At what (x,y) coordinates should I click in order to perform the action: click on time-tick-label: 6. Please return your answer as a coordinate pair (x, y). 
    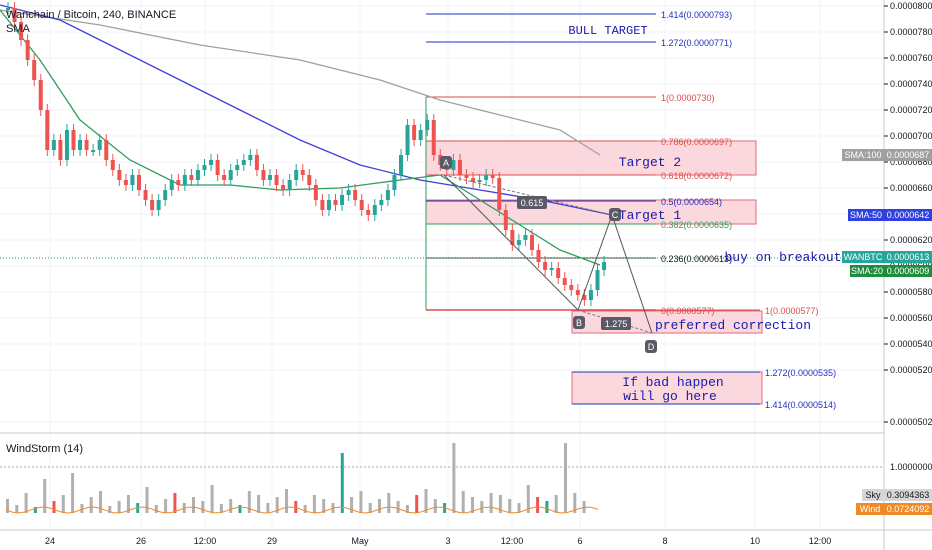
    Looking at the image, I should click on (579, 541).